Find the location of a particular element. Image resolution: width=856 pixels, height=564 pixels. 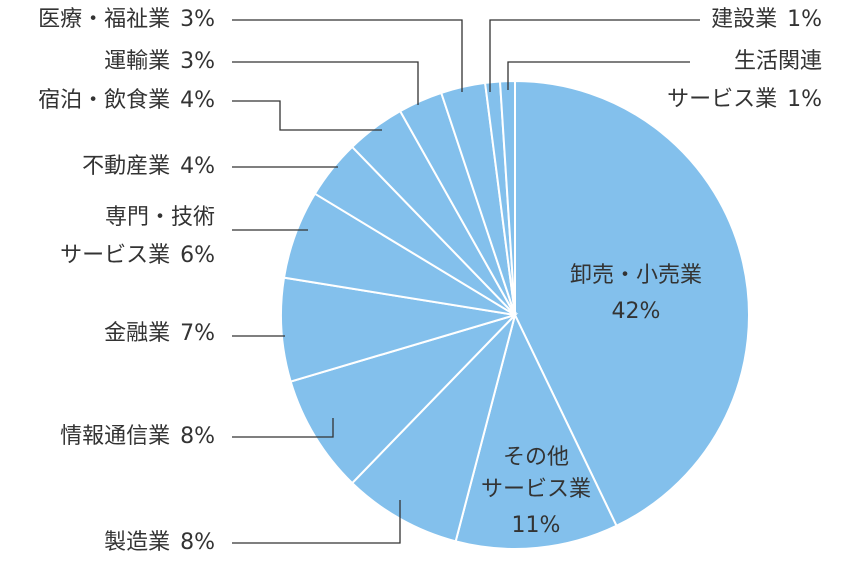

slice-label: 生活関連サービス業 is located at coordinates (744, 80).